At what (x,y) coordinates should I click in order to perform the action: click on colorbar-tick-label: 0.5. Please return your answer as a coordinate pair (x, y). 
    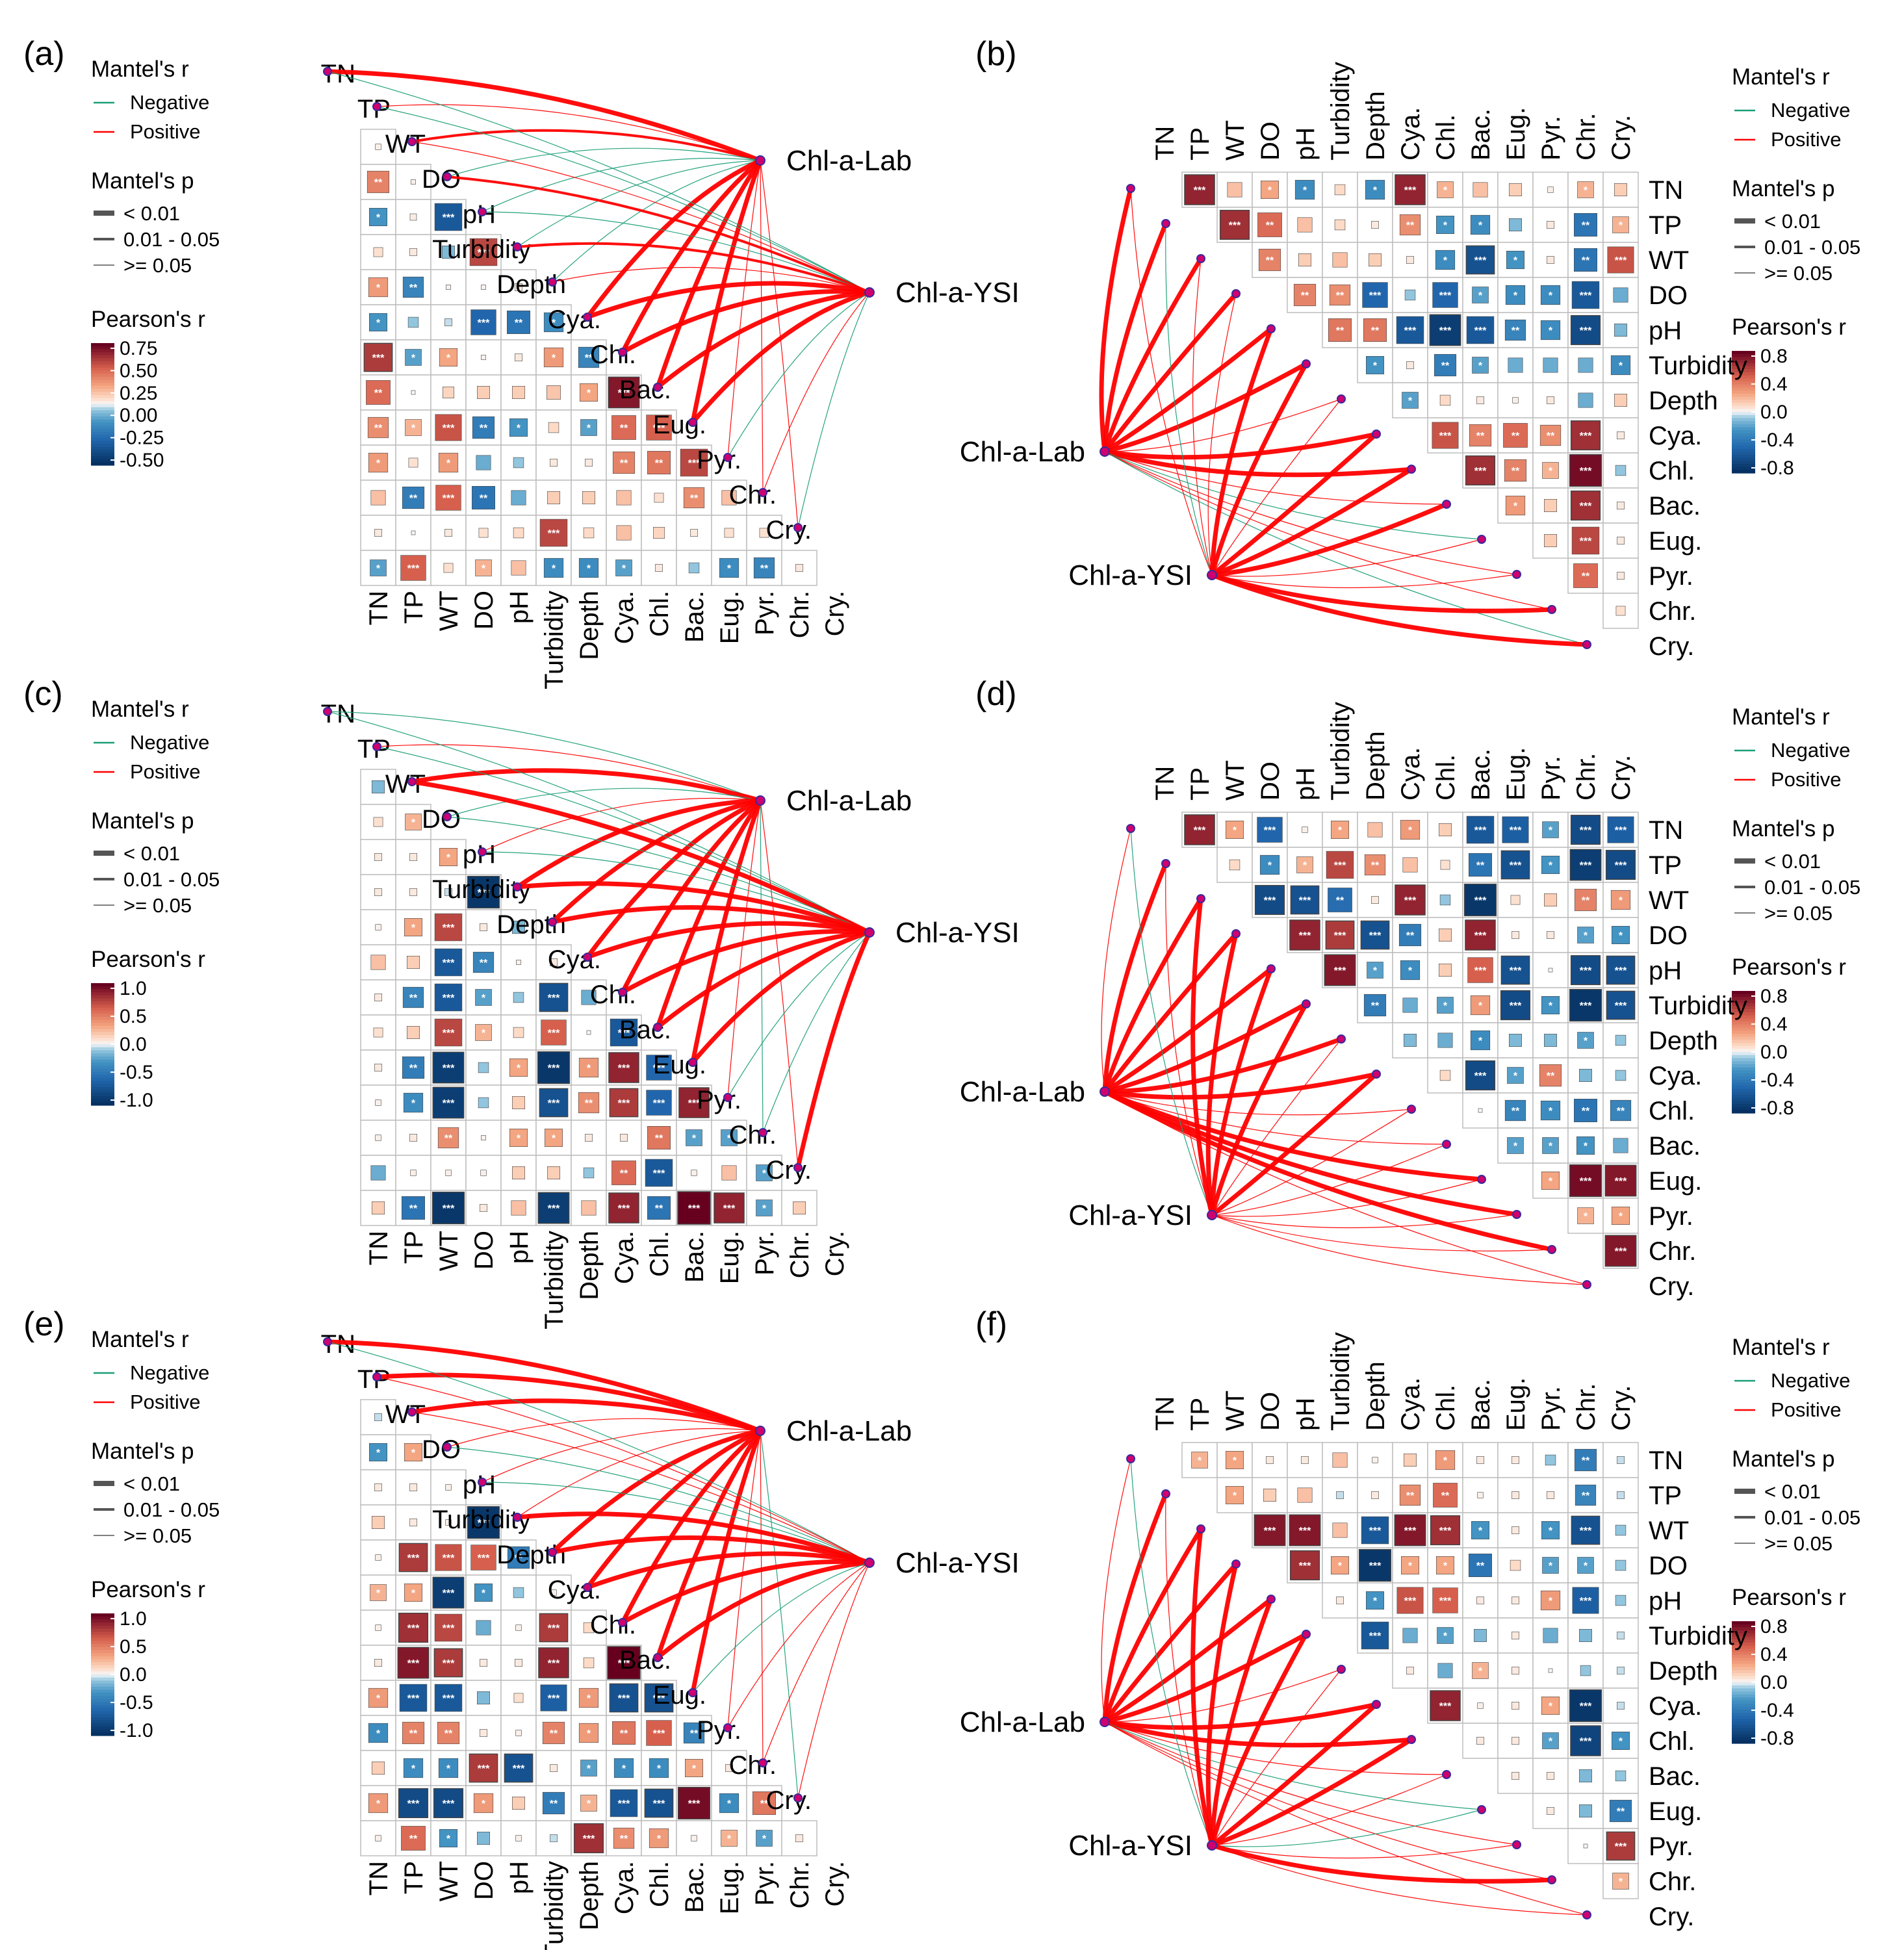
    Looking at the image, I should click on (133, 1016).